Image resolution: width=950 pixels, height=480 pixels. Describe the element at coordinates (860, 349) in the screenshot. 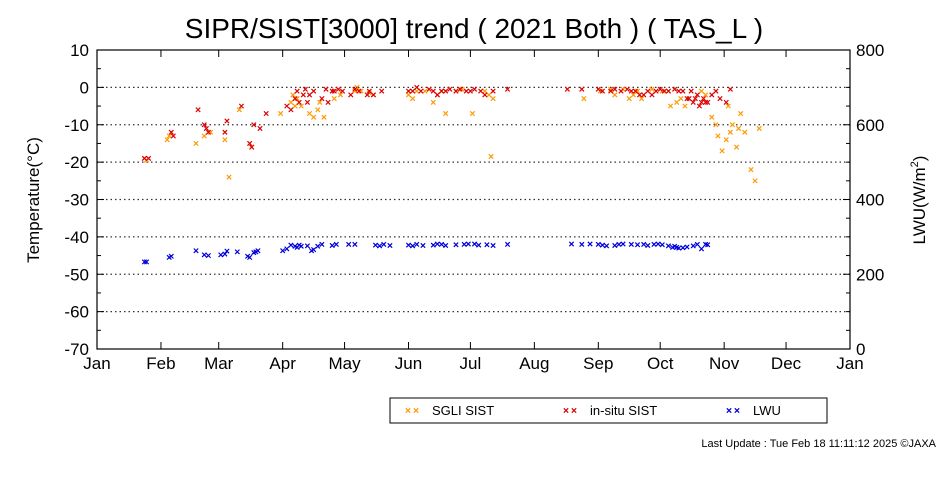

I see `y2-tick-label: 0` at that location.